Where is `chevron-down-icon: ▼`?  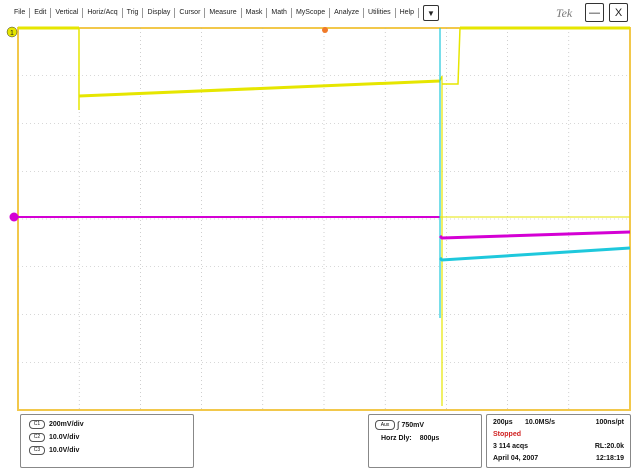
chevron-down-icon: ▼ is located at coordinates (431, 13).